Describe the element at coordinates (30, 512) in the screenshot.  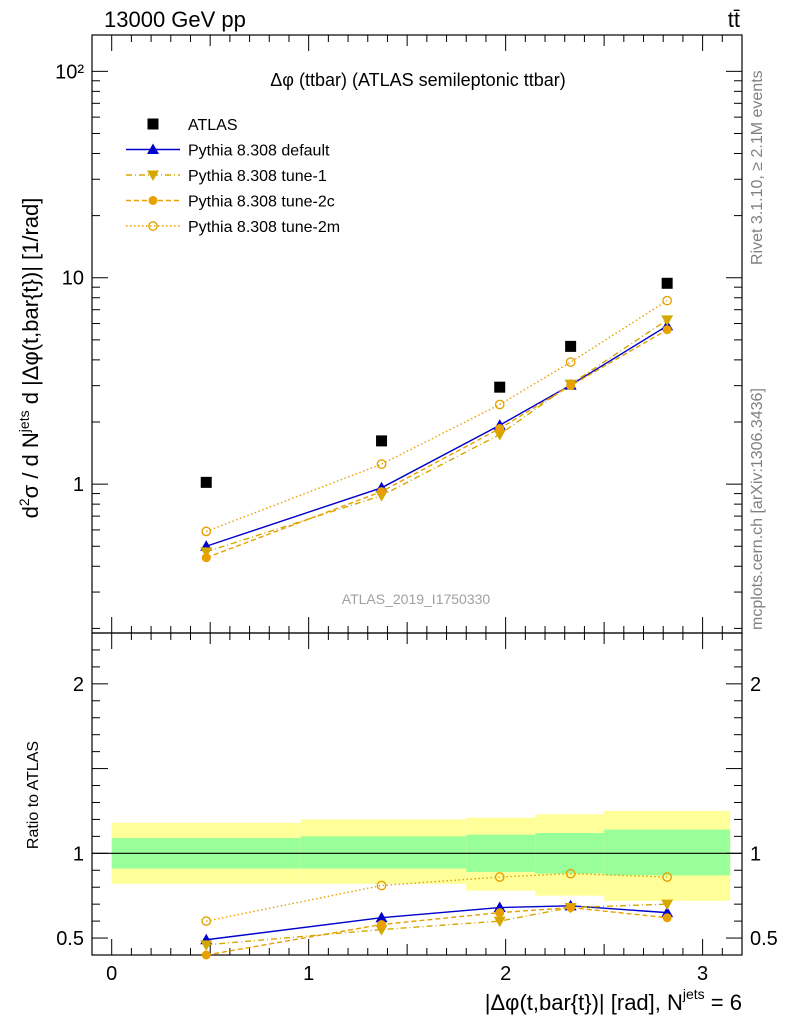
I see `main-y-axis-label-d2: d` at that location.